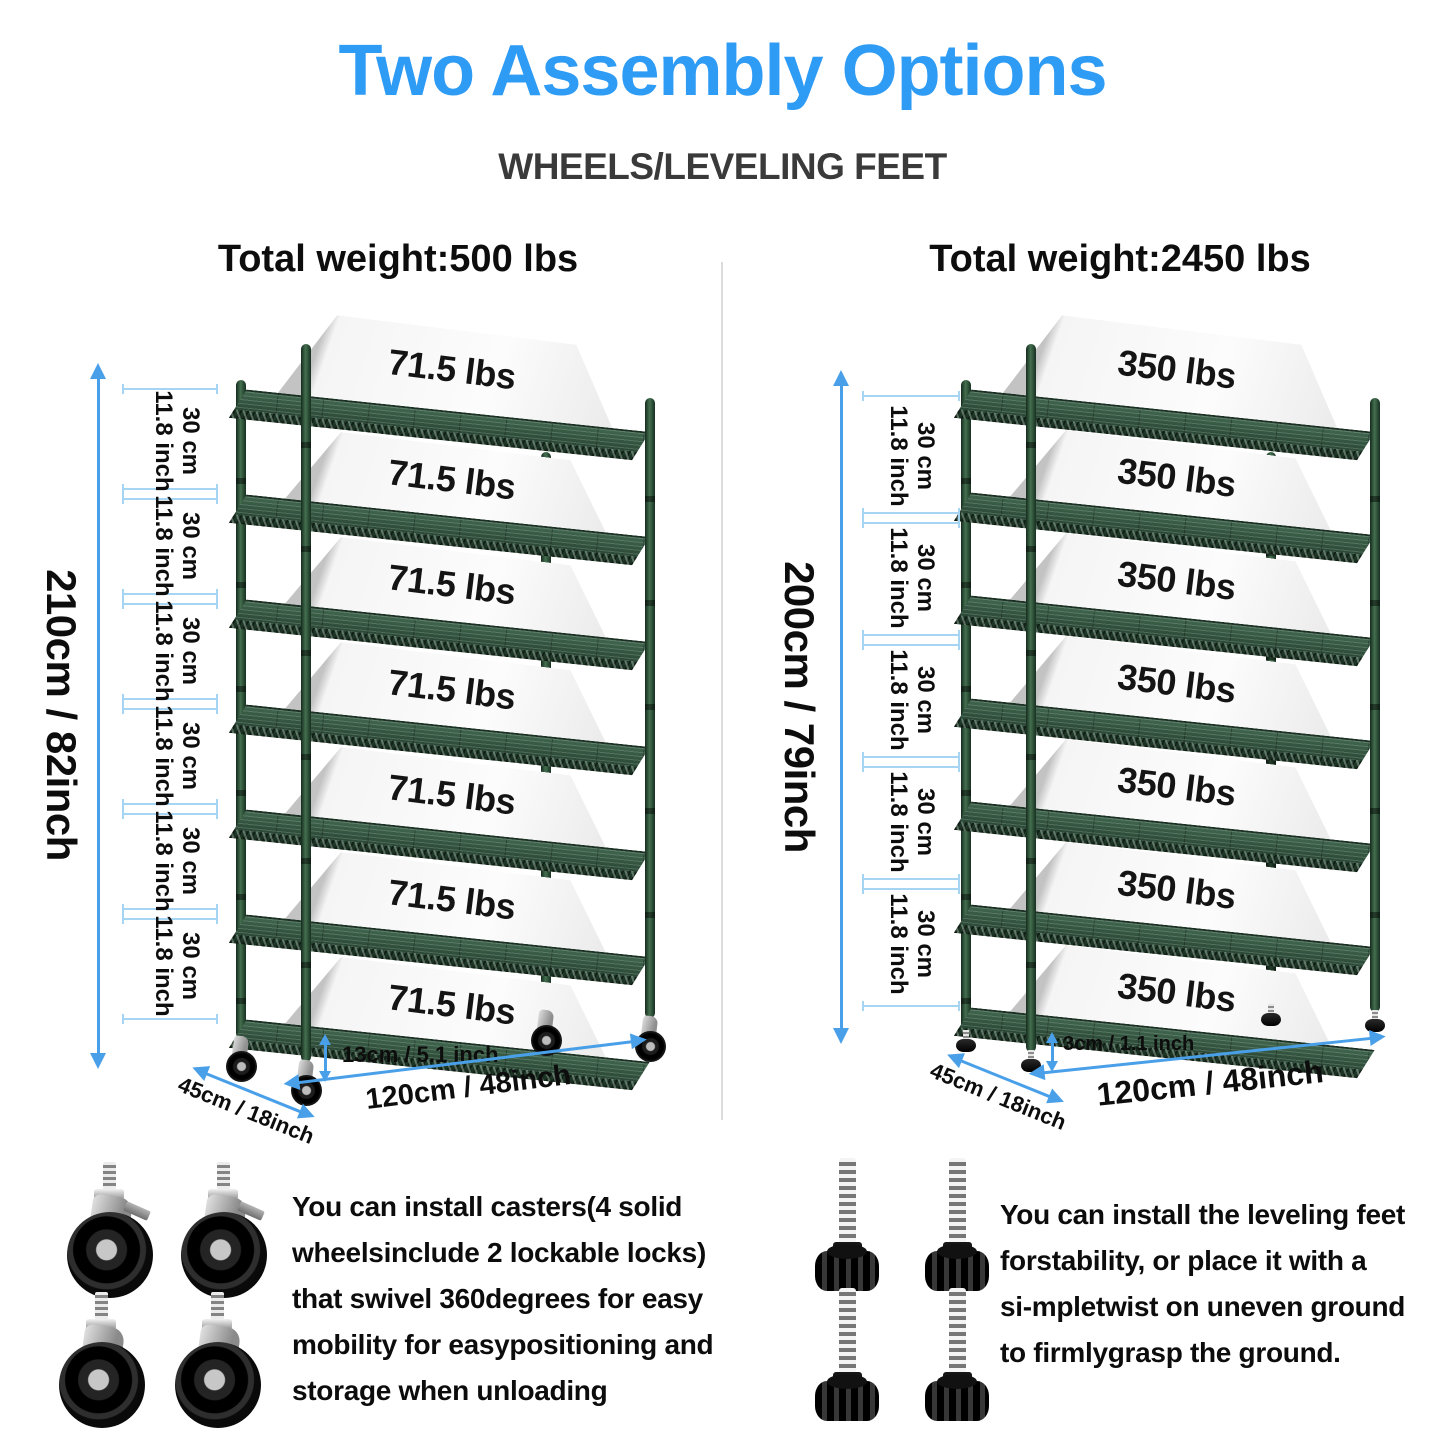  Describe the element at coordinates (1210, 1083) in the screenshot. I see `right-width-label: 120cm / 48inch` at that location.